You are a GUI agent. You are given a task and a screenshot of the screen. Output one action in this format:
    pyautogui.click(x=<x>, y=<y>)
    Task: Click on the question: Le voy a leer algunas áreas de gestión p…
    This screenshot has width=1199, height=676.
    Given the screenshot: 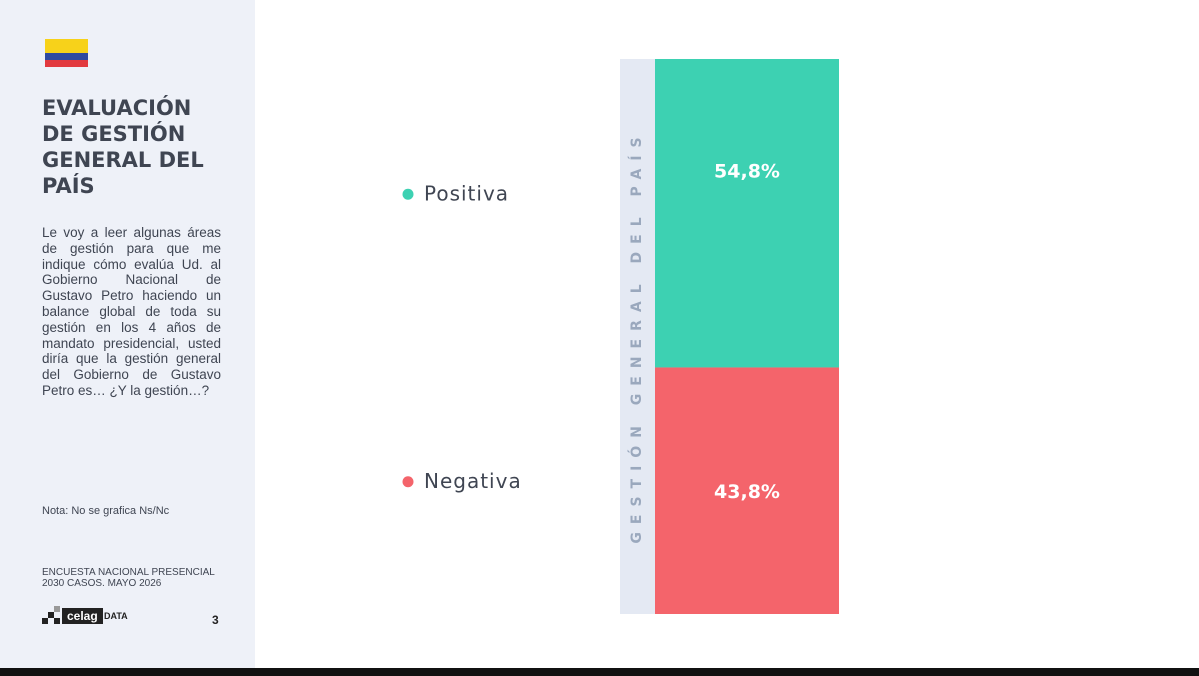 What is the action you would take?
    pyautogui.click(x=131, y=311)
    